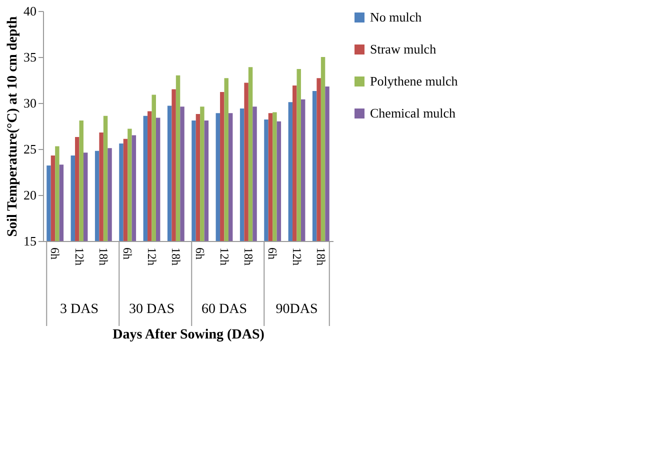 This screenshot has width=662, height=460. Describe the element at coordinates (413, 113) in the screenshot. I see `legend-label: Chemical mulch` at that location.